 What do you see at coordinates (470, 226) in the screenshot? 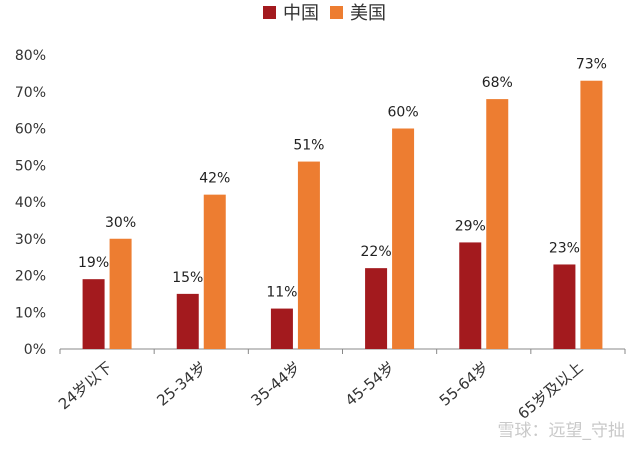
I see `data-label: 29%` at bounding box center [470, 226].